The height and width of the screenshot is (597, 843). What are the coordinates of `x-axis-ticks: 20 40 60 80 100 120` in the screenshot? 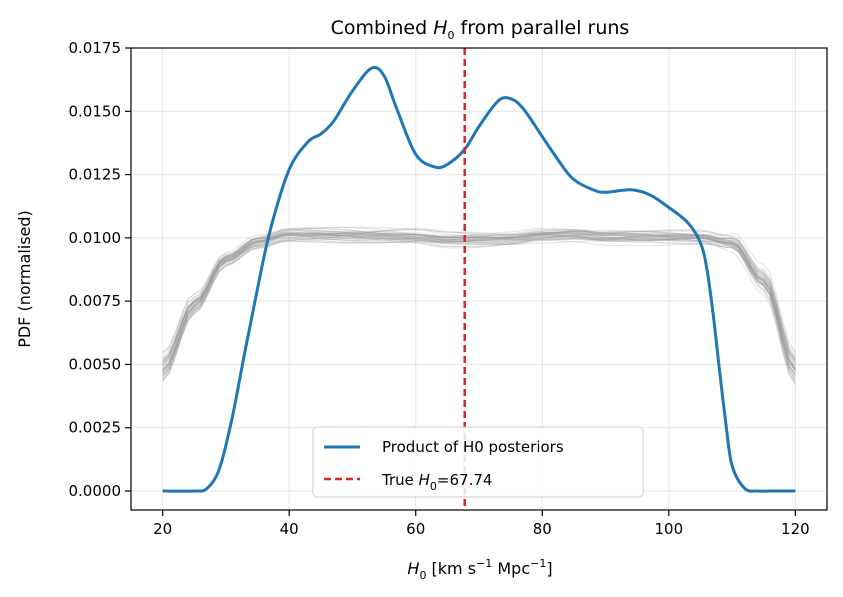 It's located at (481, 524).